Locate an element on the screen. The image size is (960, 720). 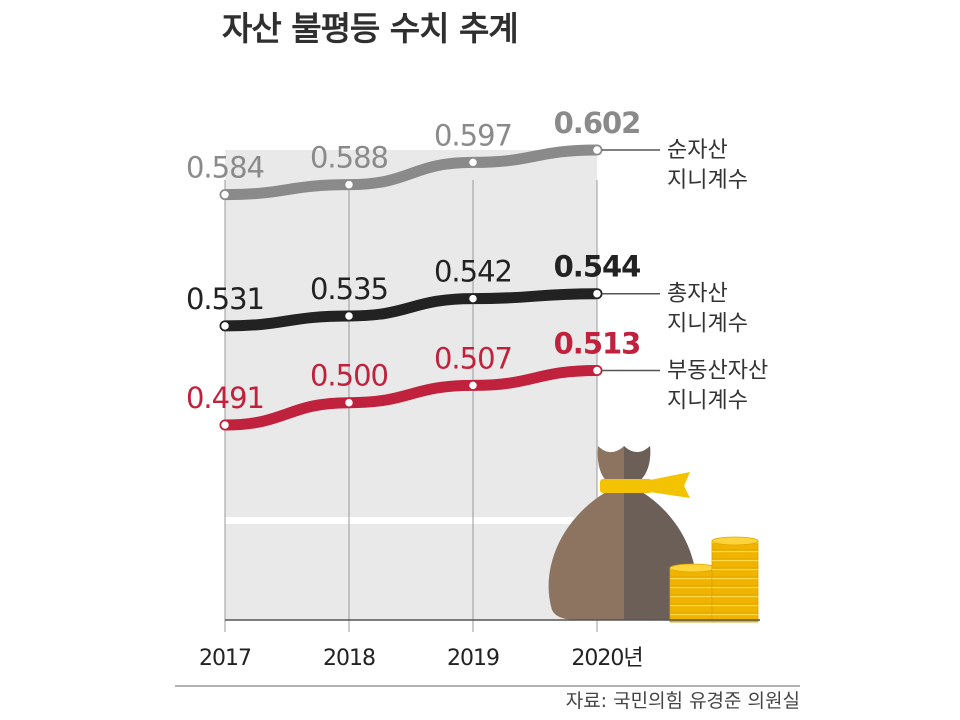
data-label-realestate-0: 0.491 is located at coordinates (225, 398).